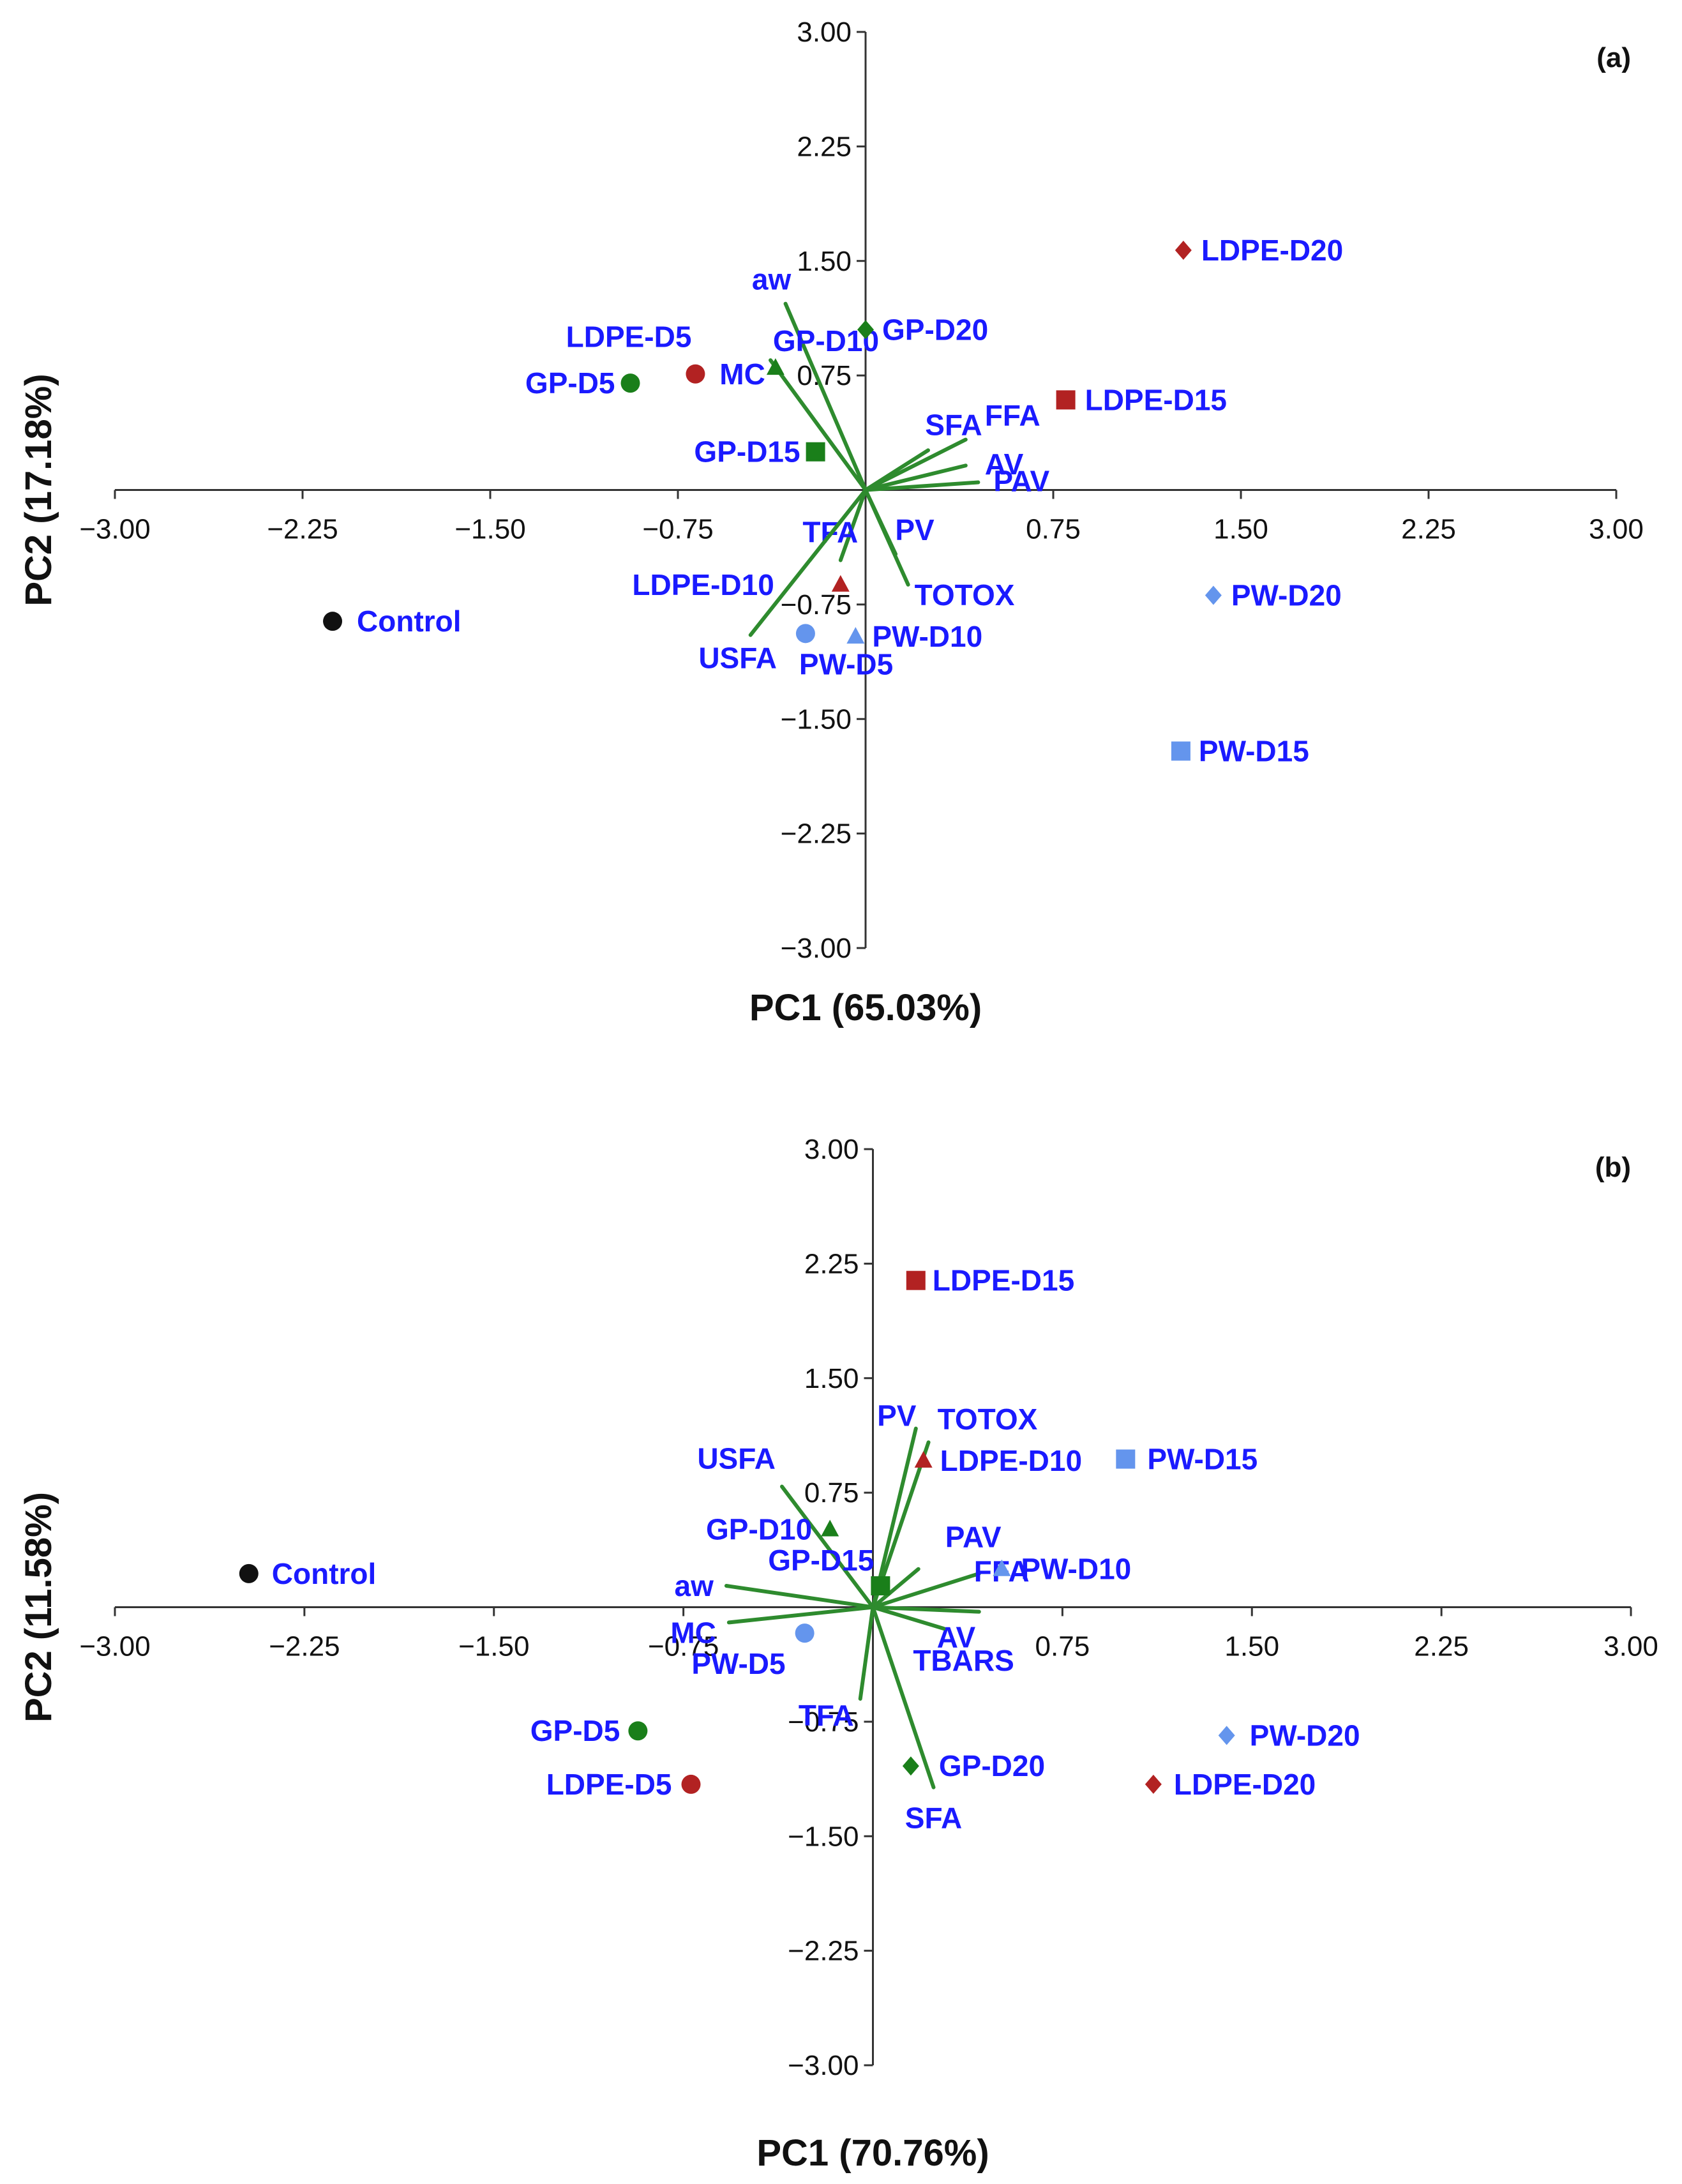  I want to click on x-tick-label: 3.00, so click(1616, 530).